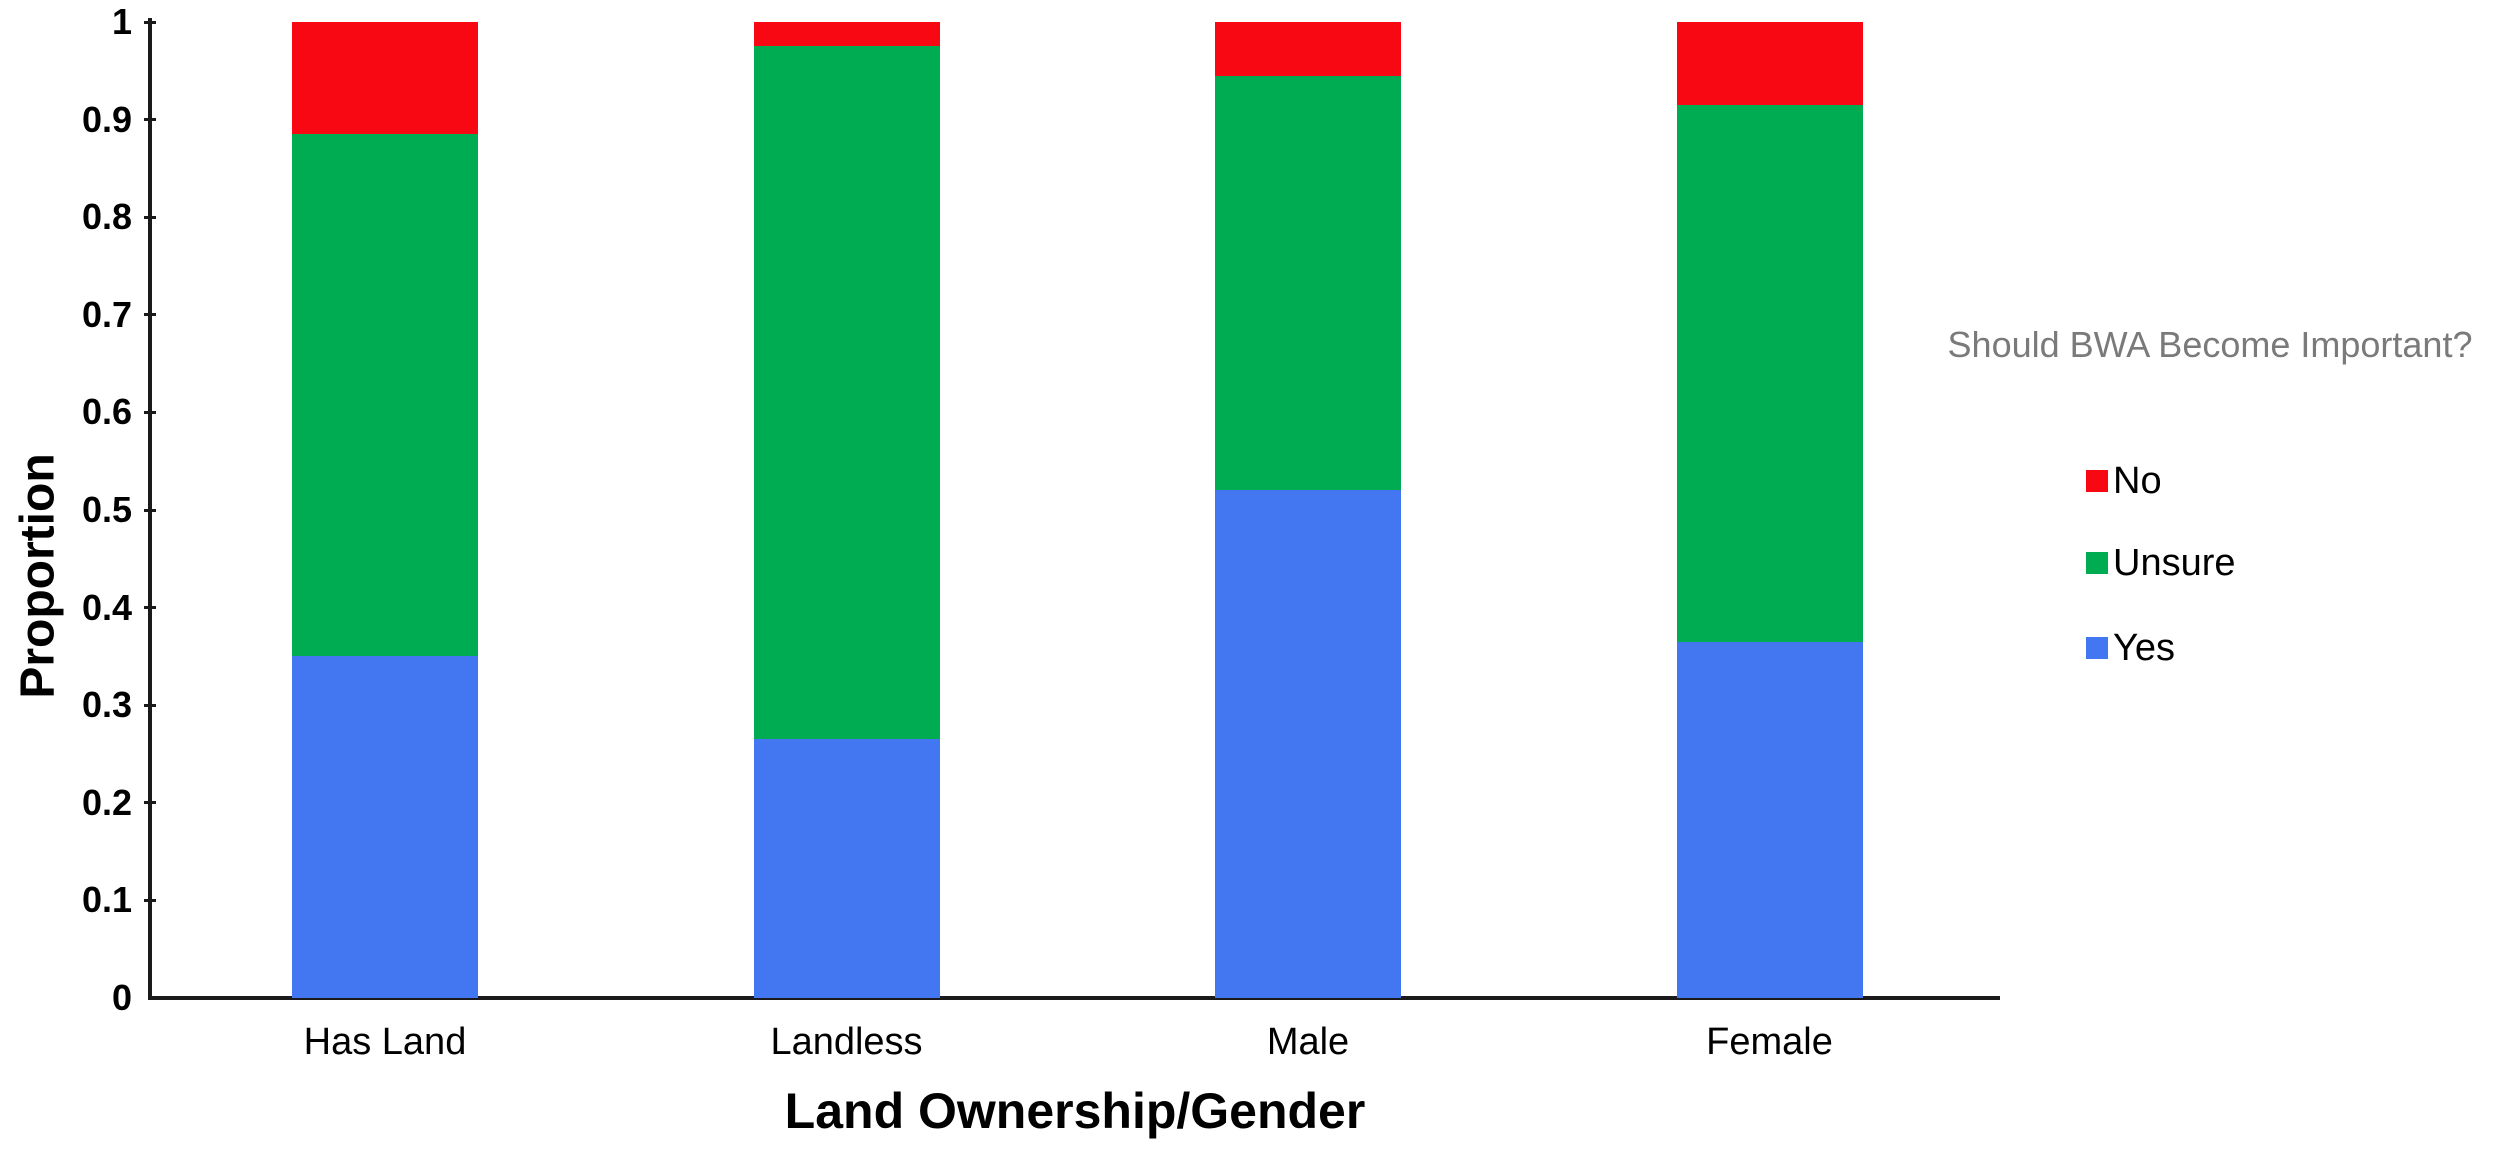 The height and width of the screenshot is (1150, 2500). What do you see at coordinates (106, 802) in the screenshot?
I see `y-tick-label-0.2: 0.2` at bounding box center [106, 802].